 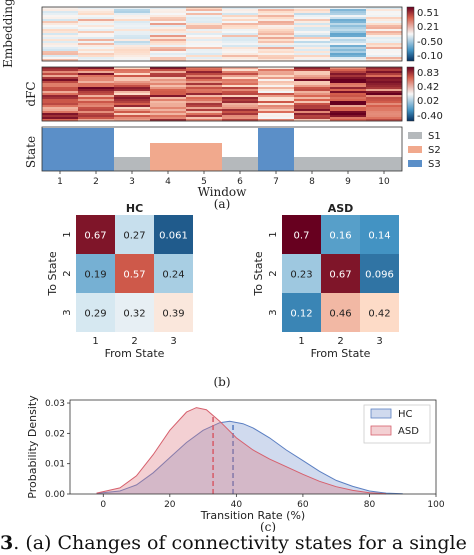 I want to click on window-axis: 1 2 3 4 5 6 7 8 9 10, so click(x=223, y=179).